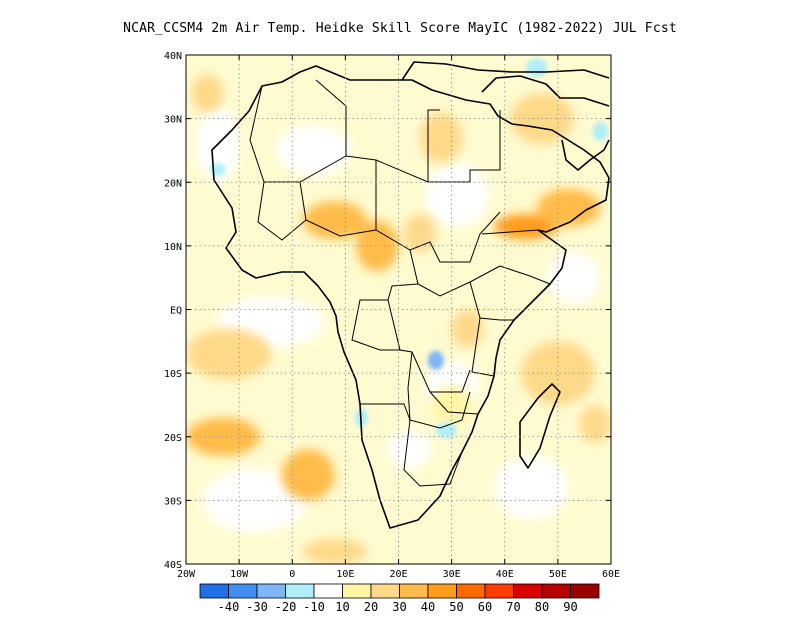  I want to click on lon-tick-label: 10W, so click(239, 574).